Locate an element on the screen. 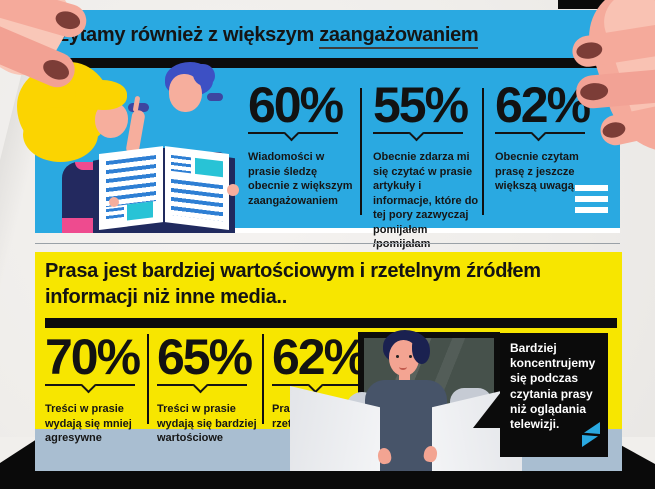 The image size is (655, 489). newspaper-right-page is located at coordinates (197, 188).